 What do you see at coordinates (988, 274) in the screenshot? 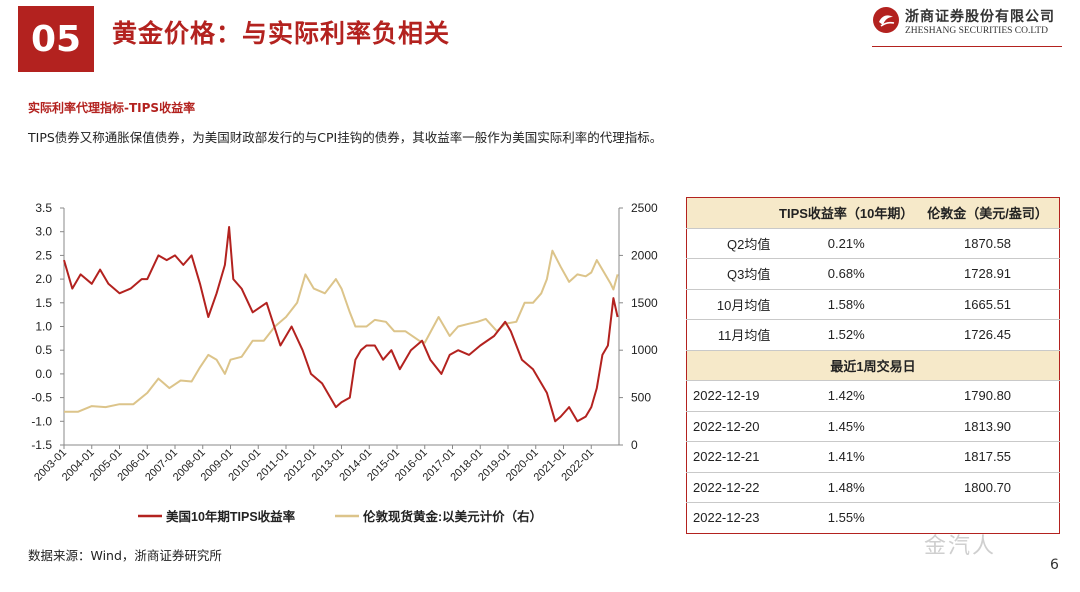
I see `table-cell: 1728.91` at bounding box center [988, 274].